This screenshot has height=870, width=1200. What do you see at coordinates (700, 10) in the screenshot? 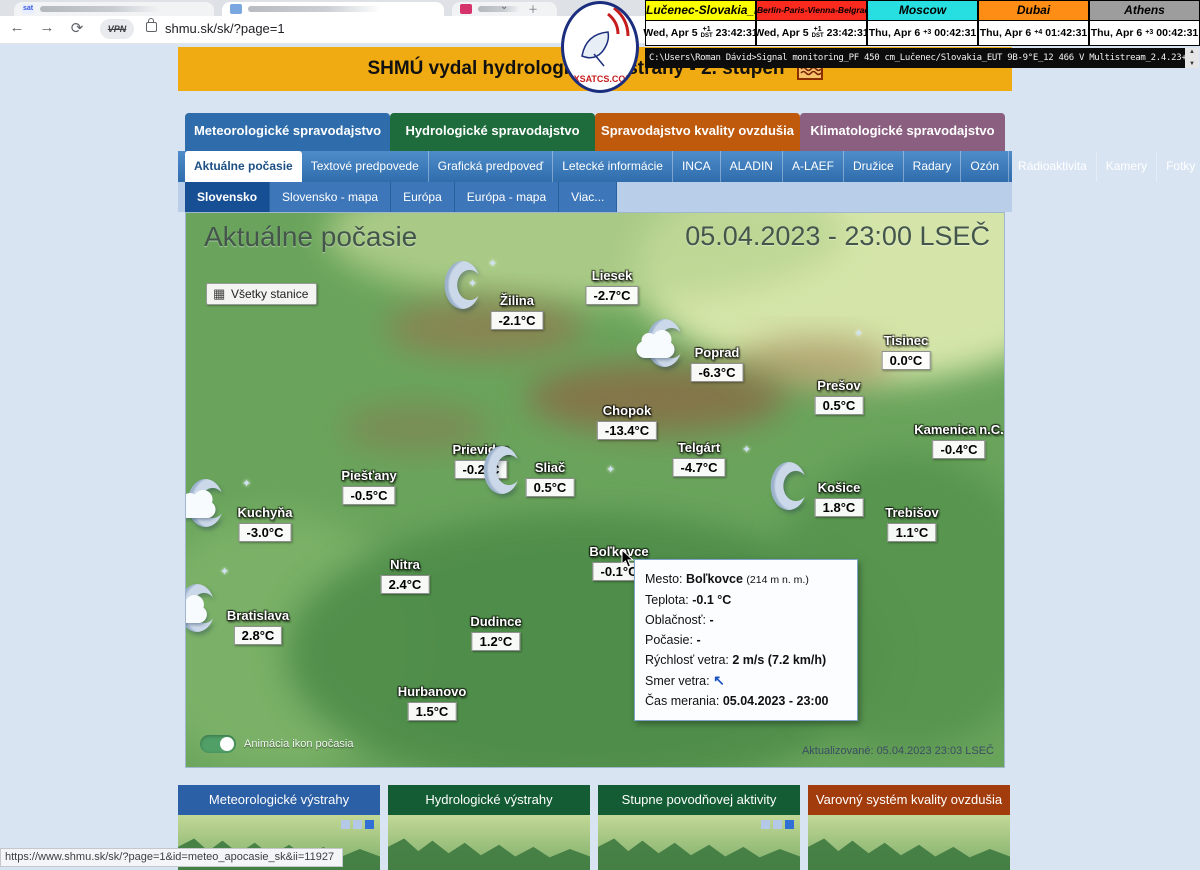
I see `clock-city-label: Lučenec-Slovakia_R.Dávid` at bounding box center [700, 10].